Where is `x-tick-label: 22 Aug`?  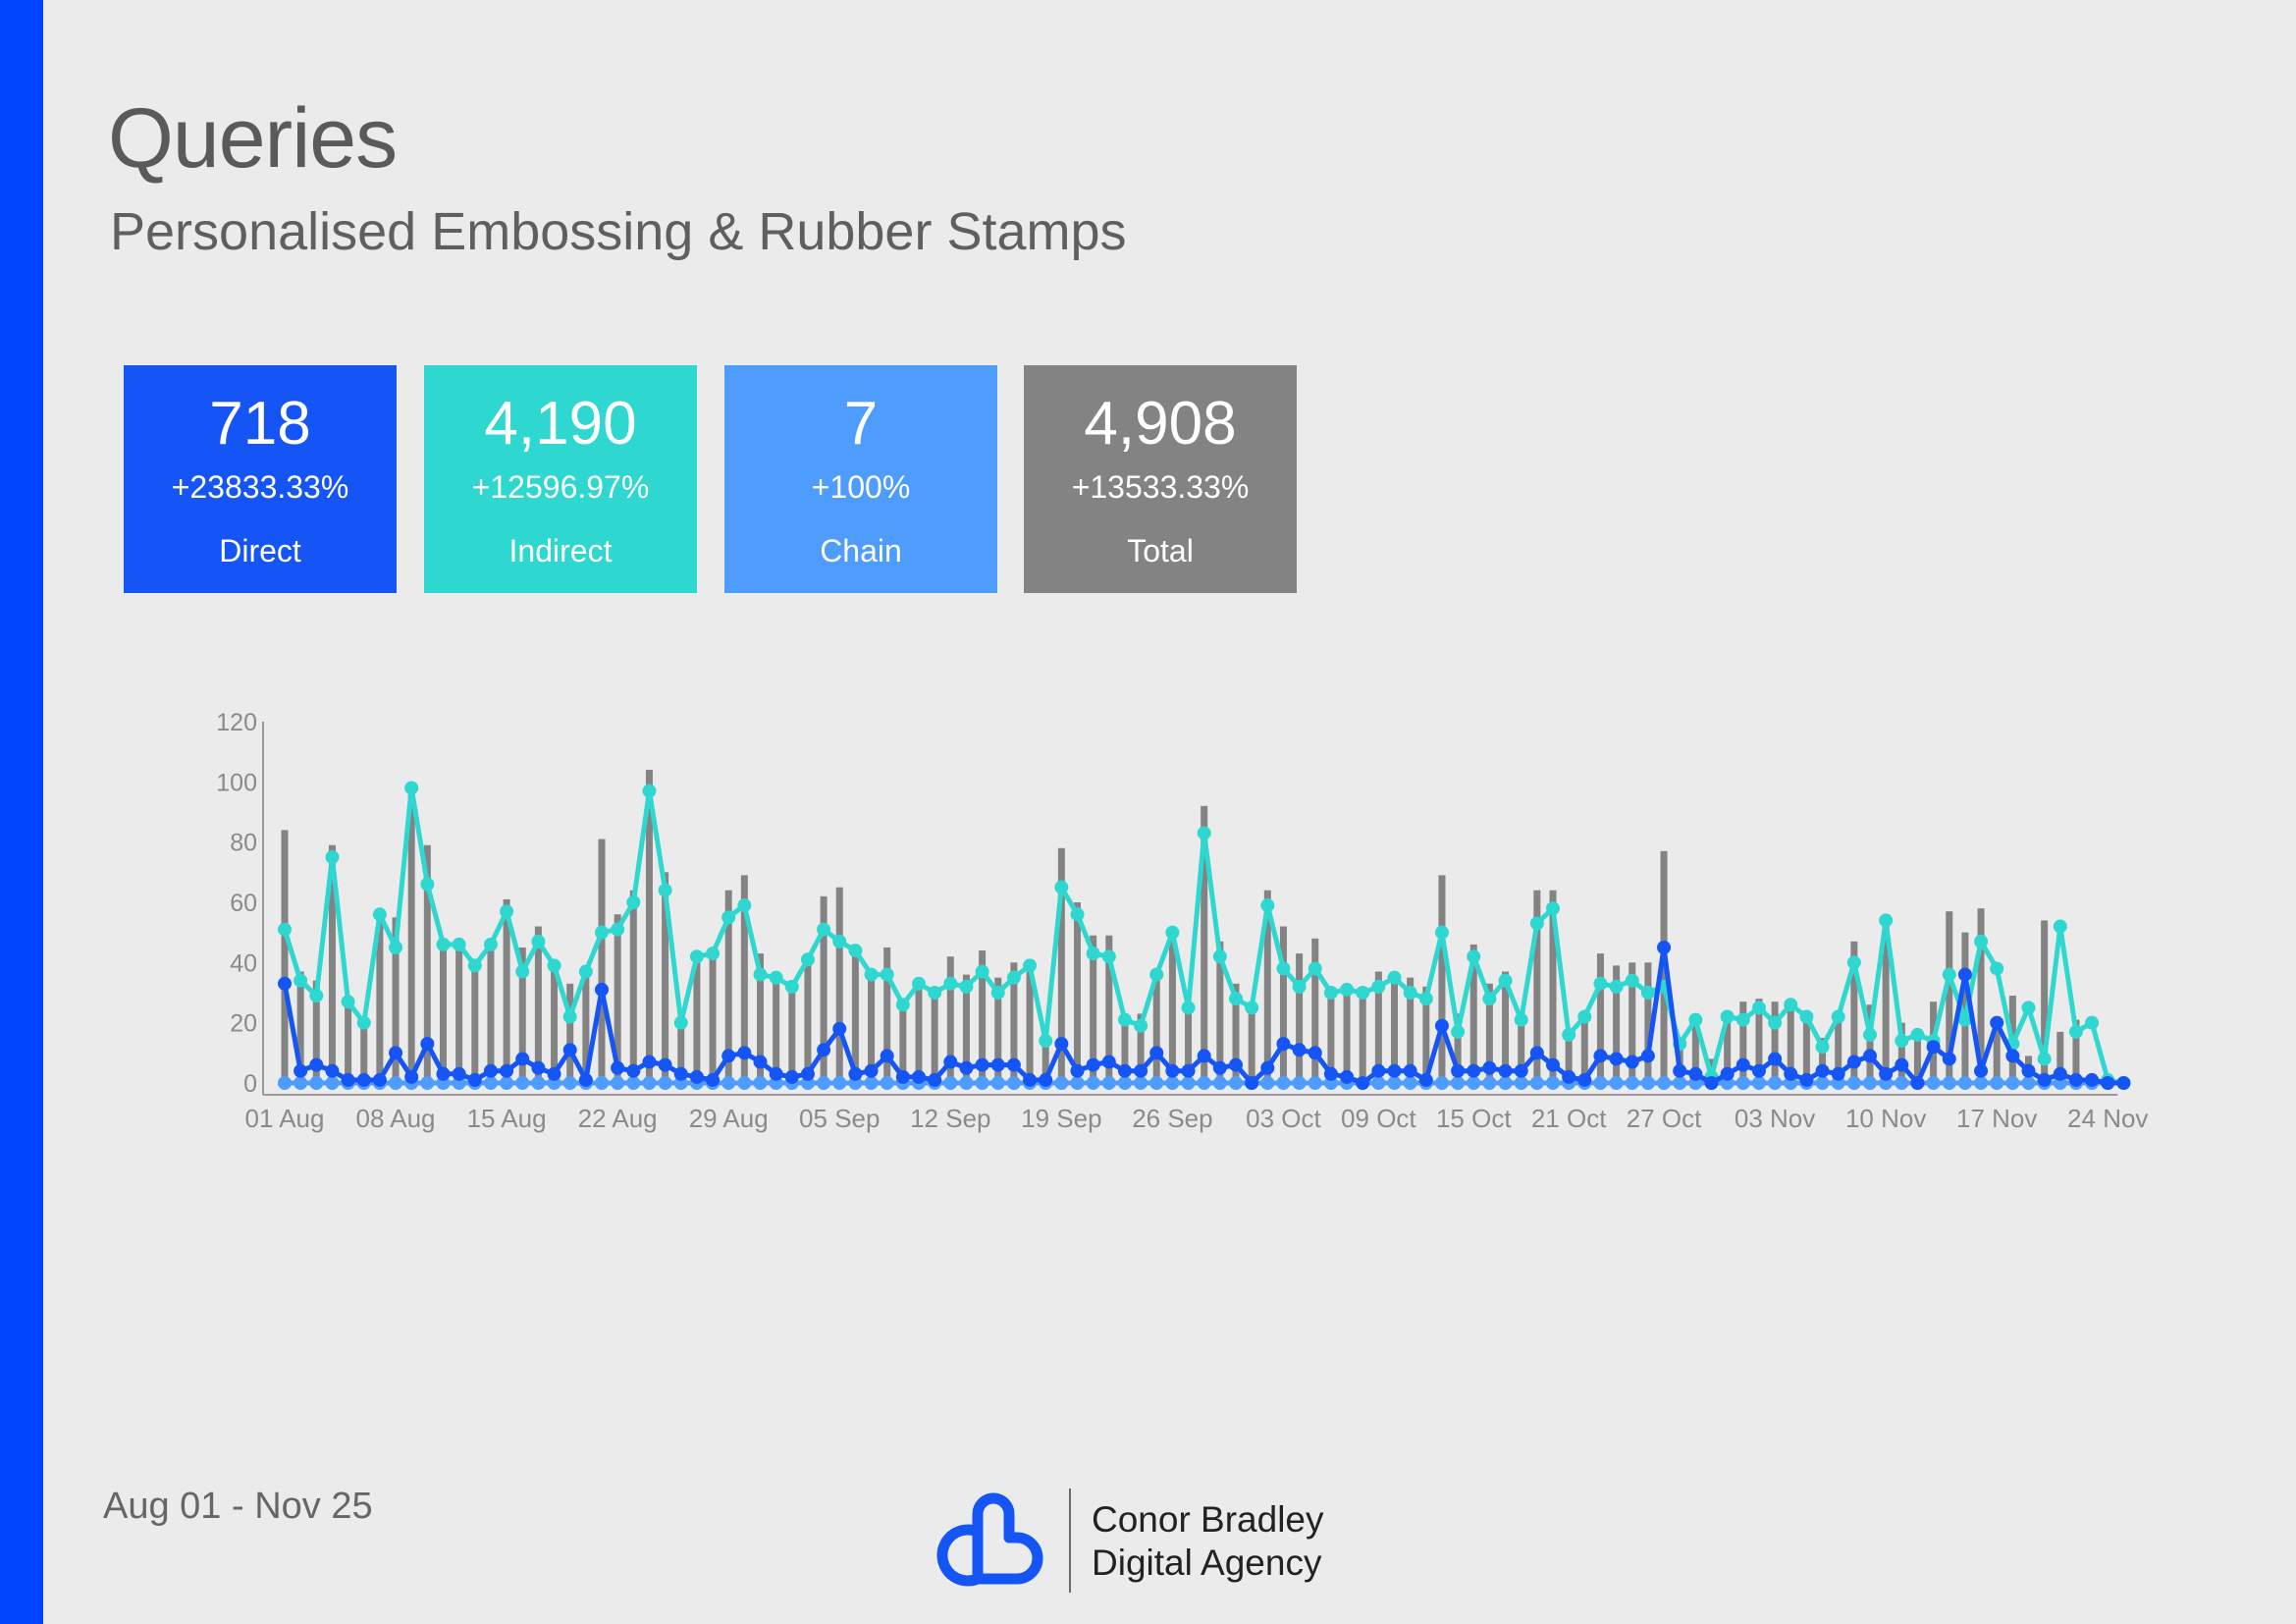 x-tick-label: 22 Aug is located at coordinates (618, 1118).